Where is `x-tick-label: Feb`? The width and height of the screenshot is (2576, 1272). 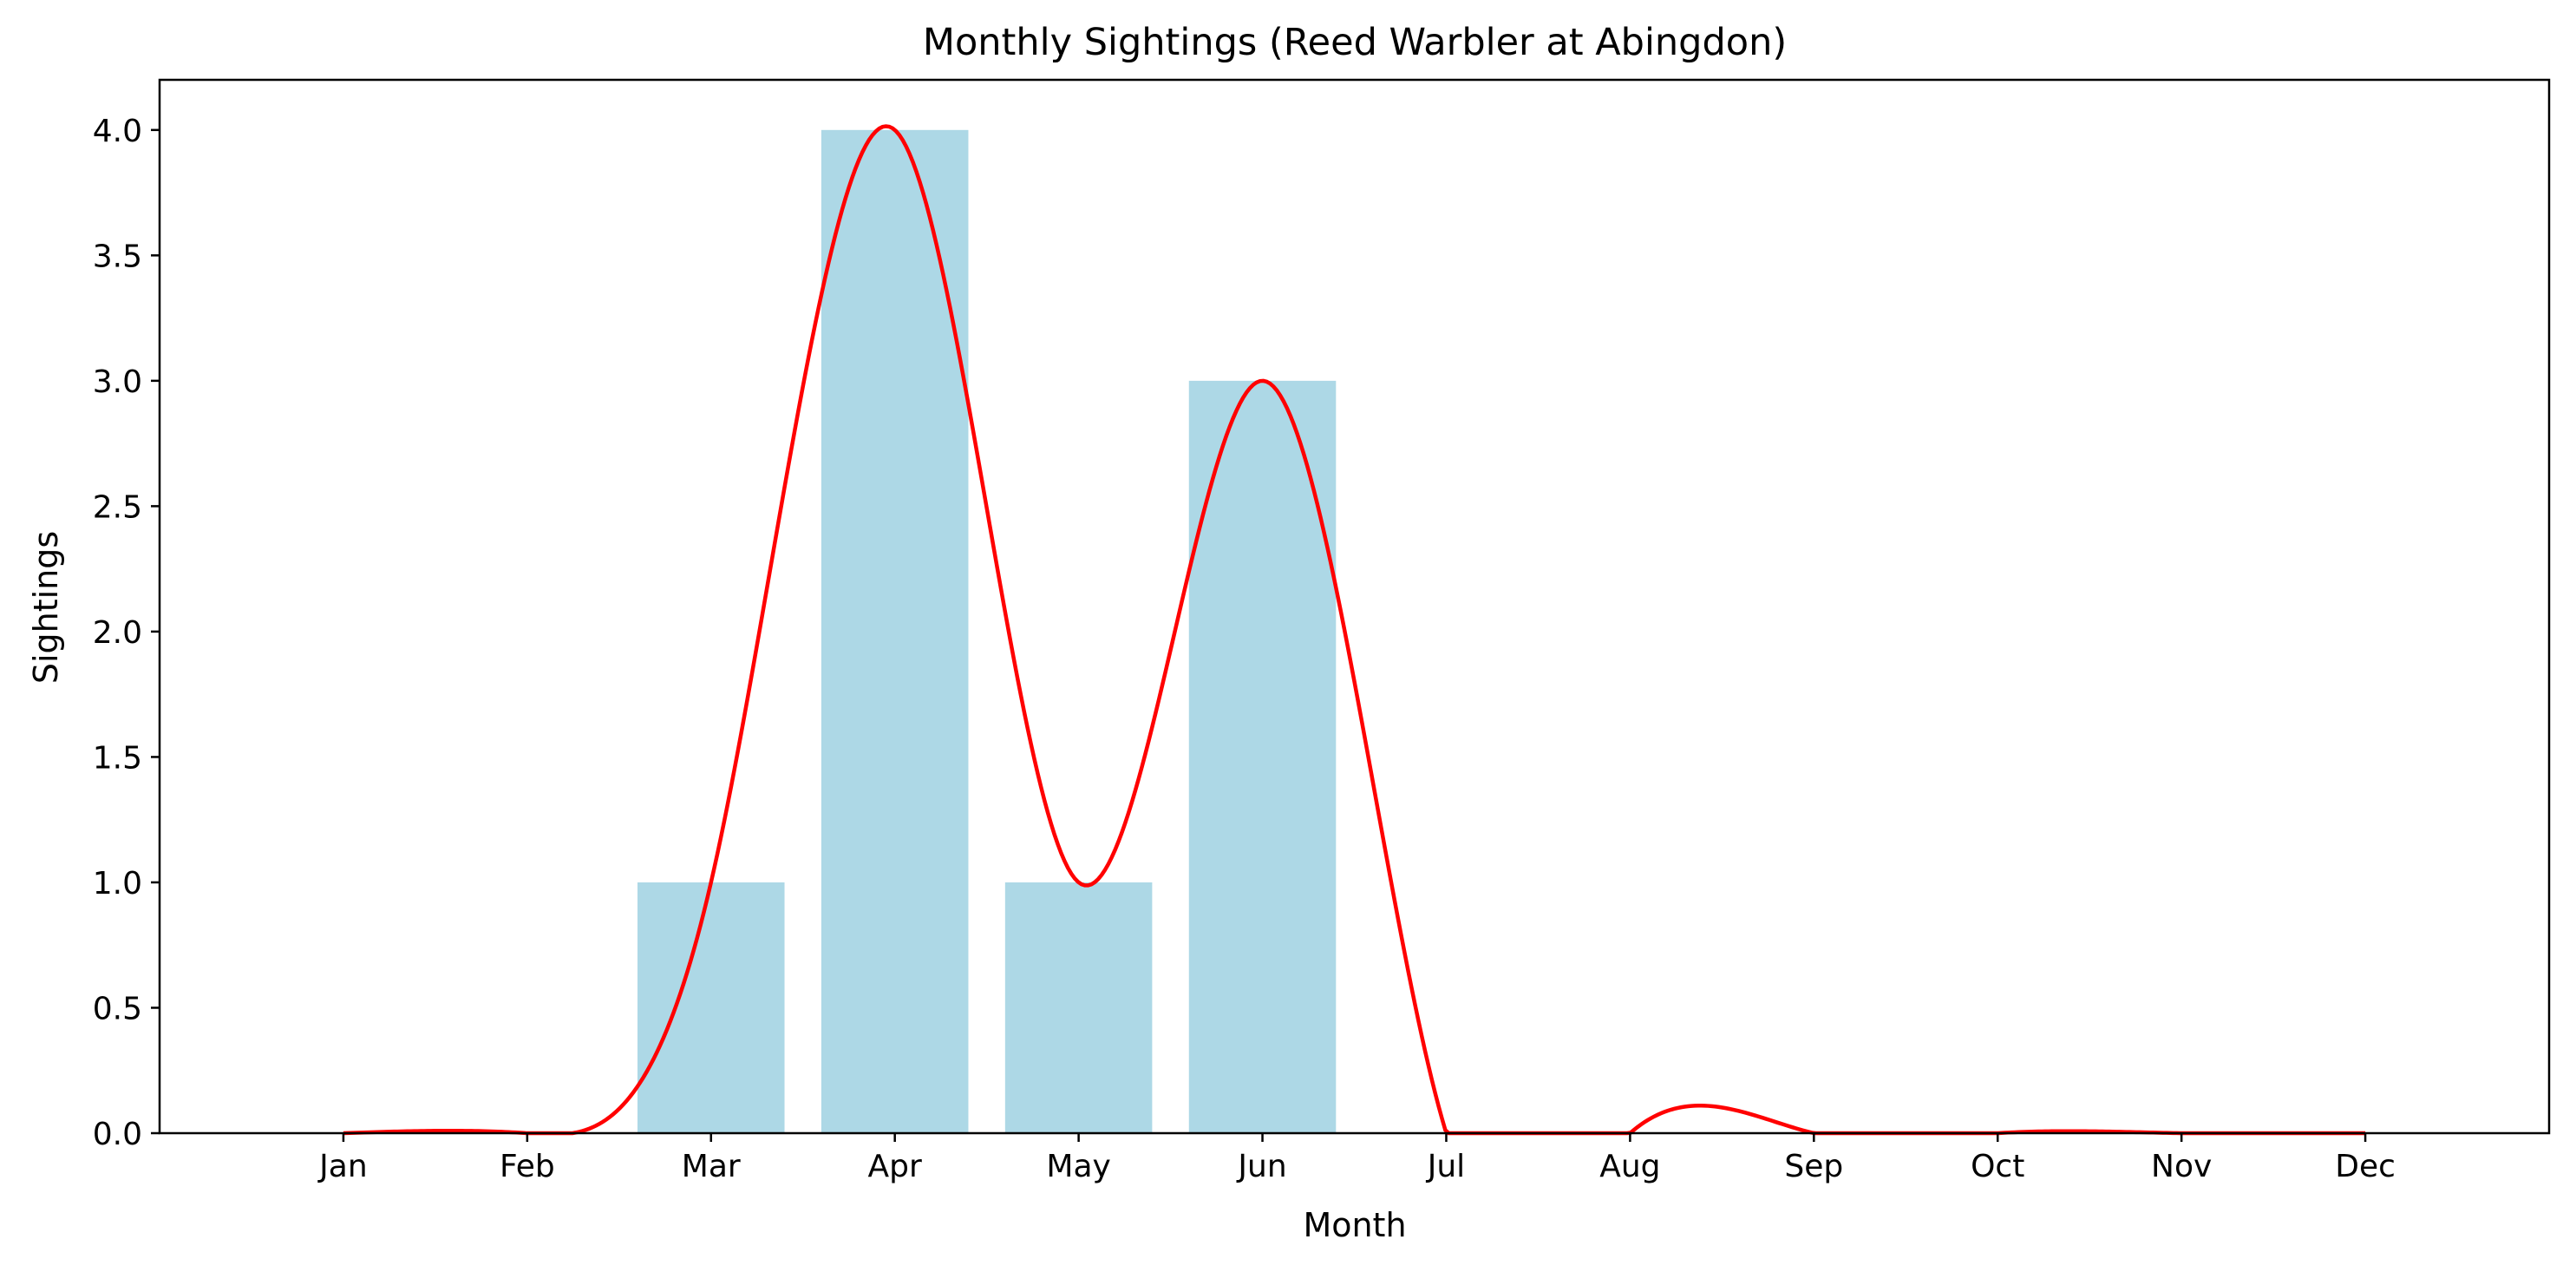
x-tick-label: Feb is located at coordinates (527, 1166).